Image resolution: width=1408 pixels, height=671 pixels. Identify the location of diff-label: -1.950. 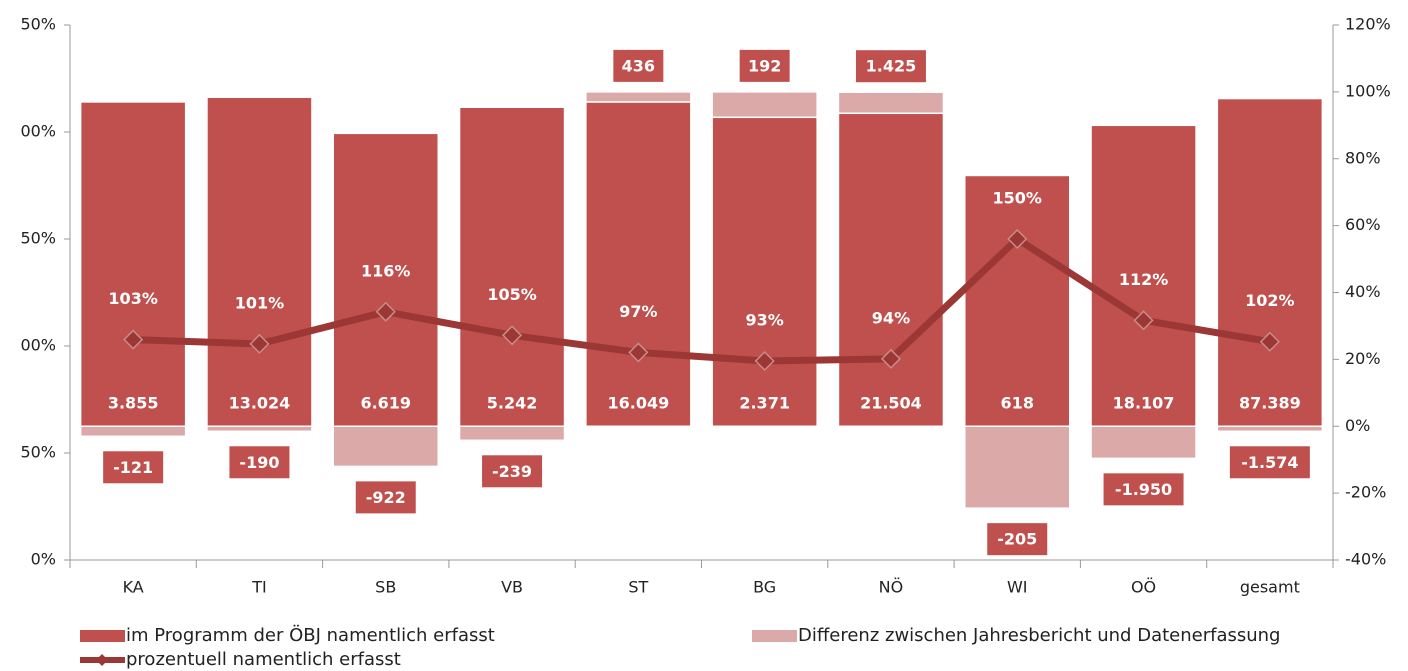
(1143, 489).